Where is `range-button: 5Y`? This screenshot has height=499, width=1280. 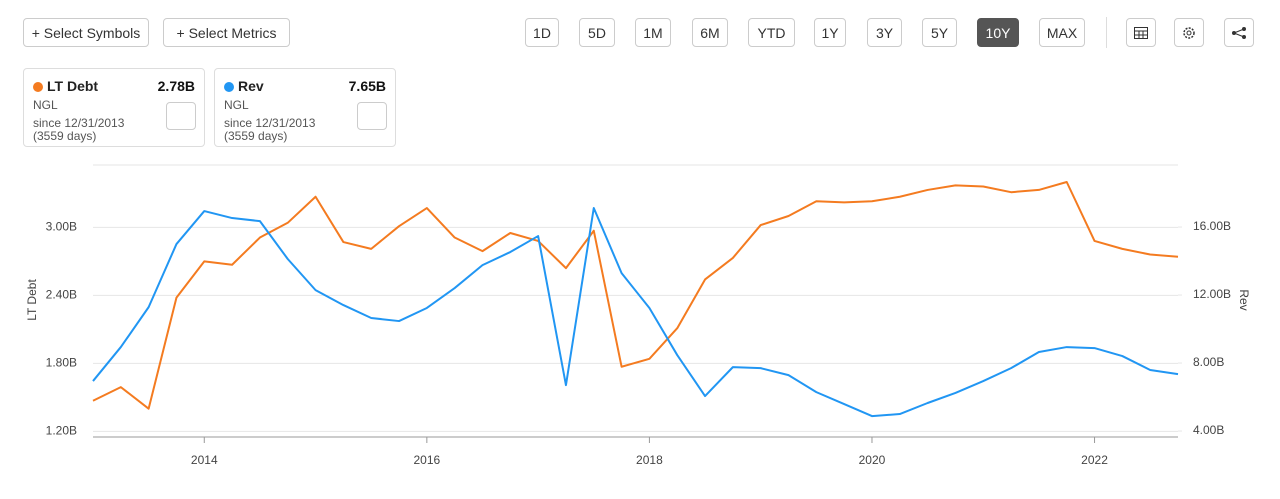
range-button: 5Y is located at coordinates (939, 32).